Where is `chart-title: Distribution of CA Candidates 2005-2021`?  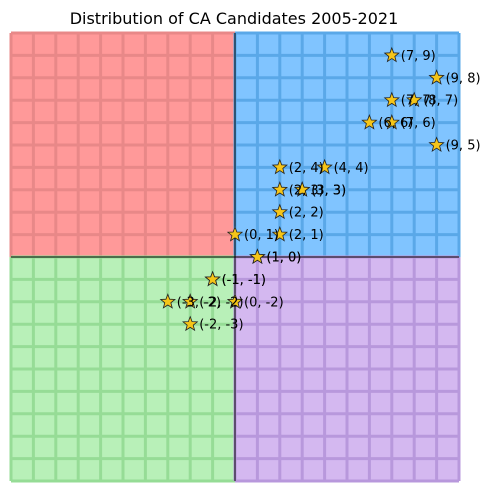 chart-title: Distribution of CA Candidates 2005-2021 is located at coordinates (234, 18).